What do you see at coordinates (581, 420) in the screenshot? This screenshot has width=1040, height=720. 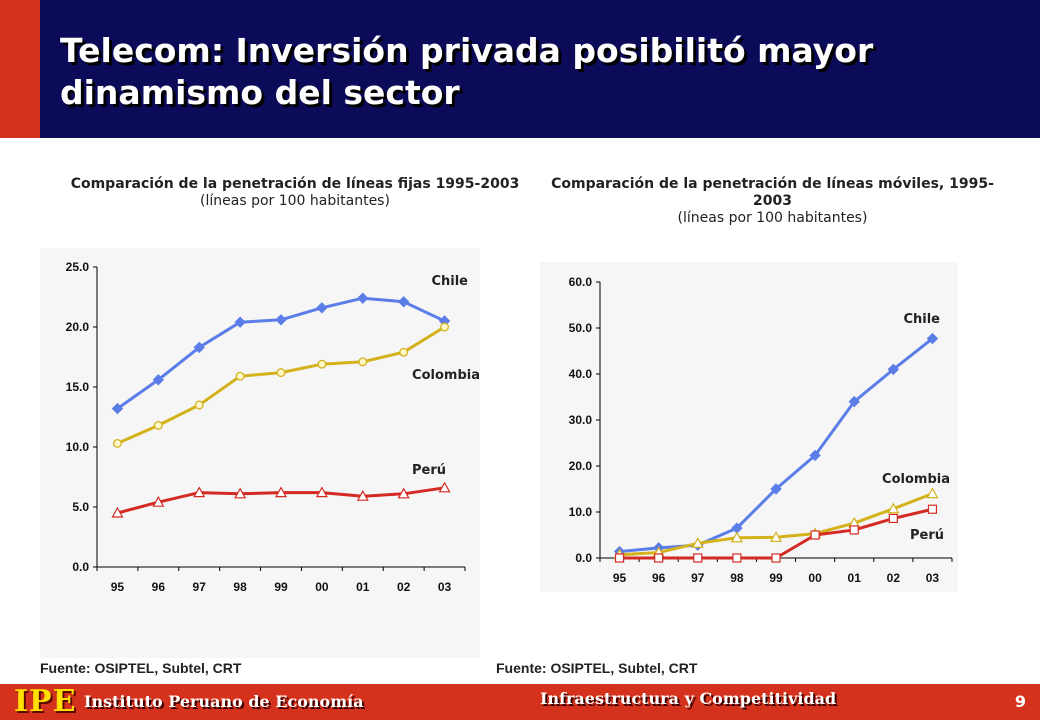 I see `chart-moviles-y-tick-label: 30.0` at bounding box center [581, 420].